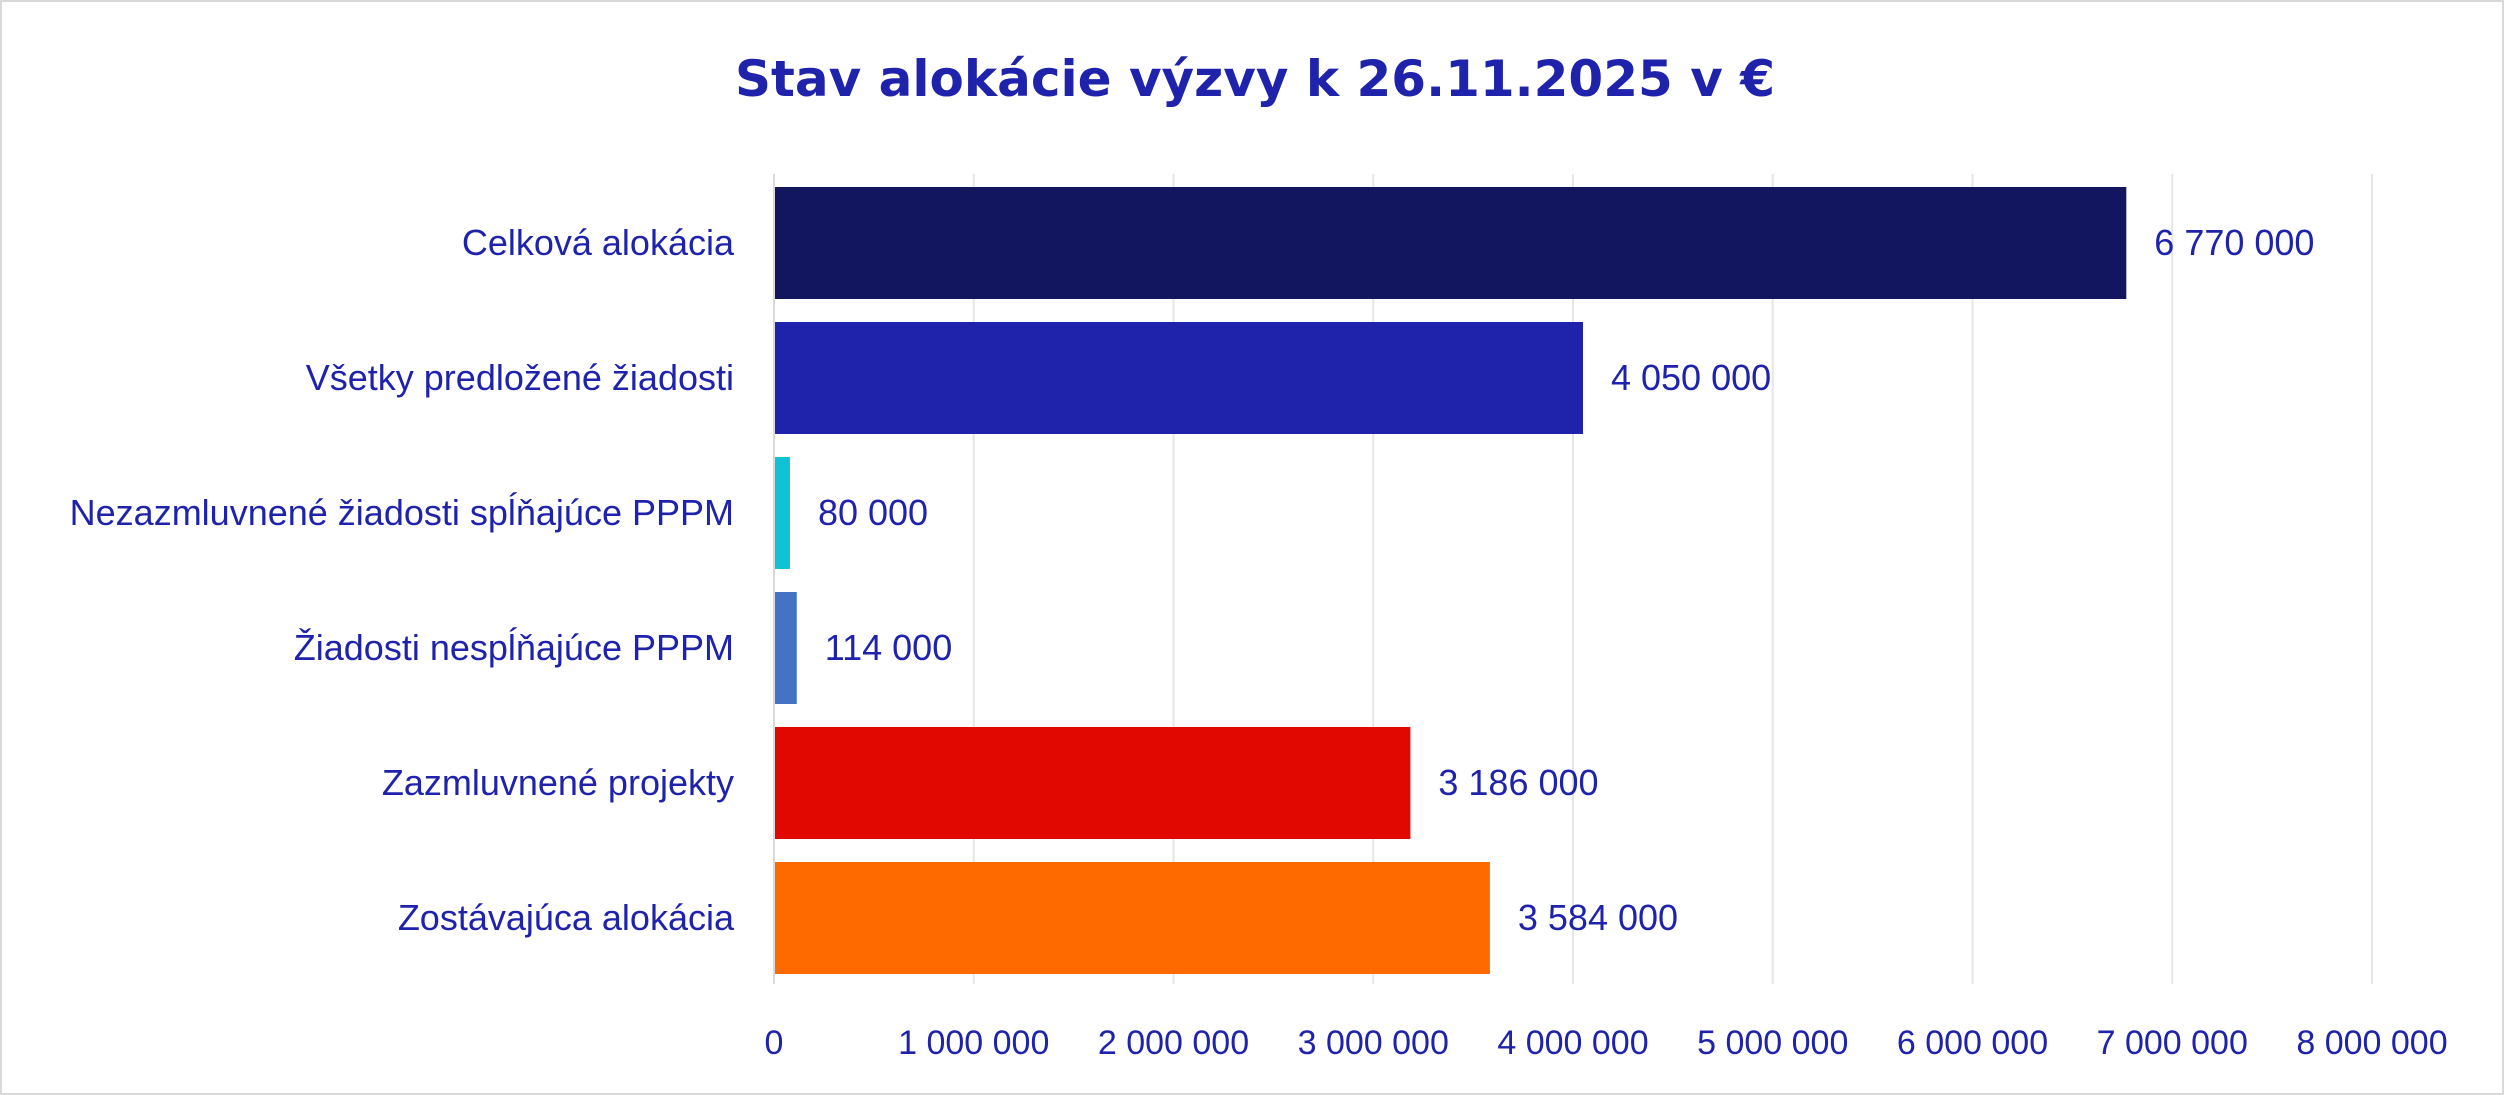 The height and width of the screenshot is (1095, 2504). I want to click on value-label: 114 000, so click(888, 647).